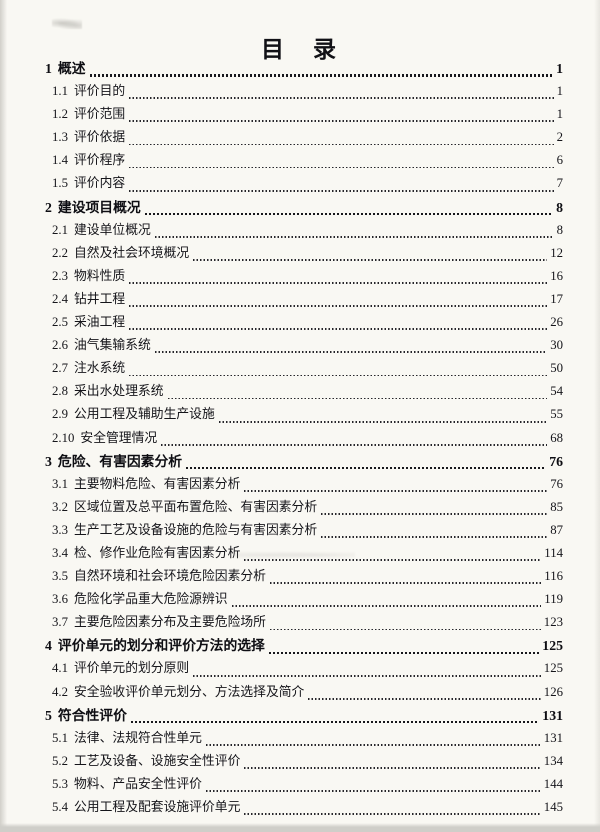  Describe the element at coordinates (556, 391) in the screenshot. I see `toc-entry-page: 54` at that location.